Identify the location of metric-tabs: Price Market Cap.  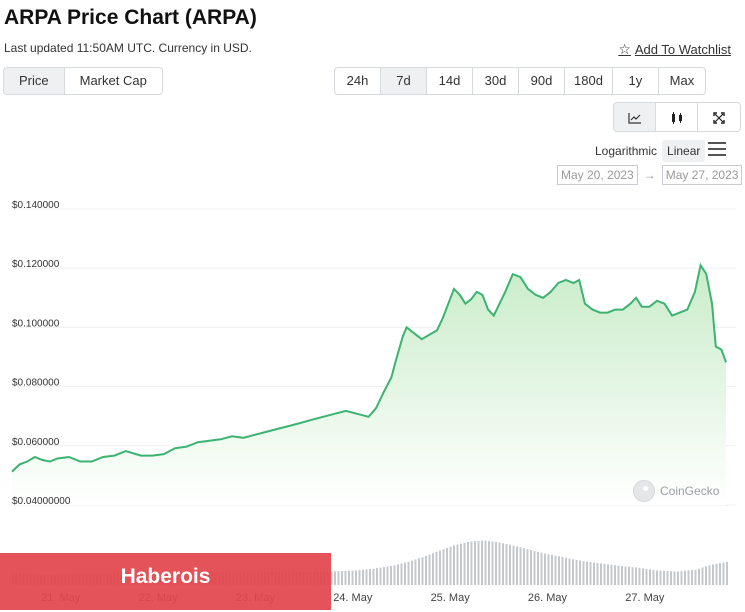
(83, 81).